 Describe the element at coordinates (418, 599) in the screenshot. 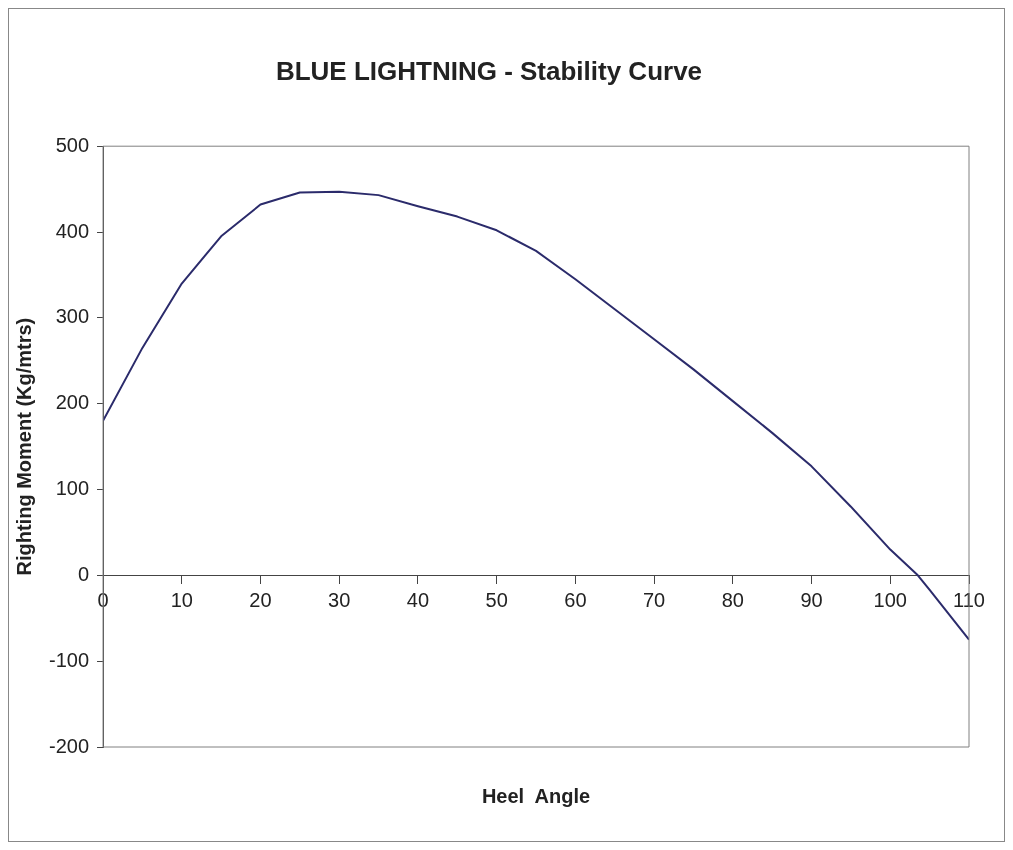

I see `x-tick-label: 40` at that location.